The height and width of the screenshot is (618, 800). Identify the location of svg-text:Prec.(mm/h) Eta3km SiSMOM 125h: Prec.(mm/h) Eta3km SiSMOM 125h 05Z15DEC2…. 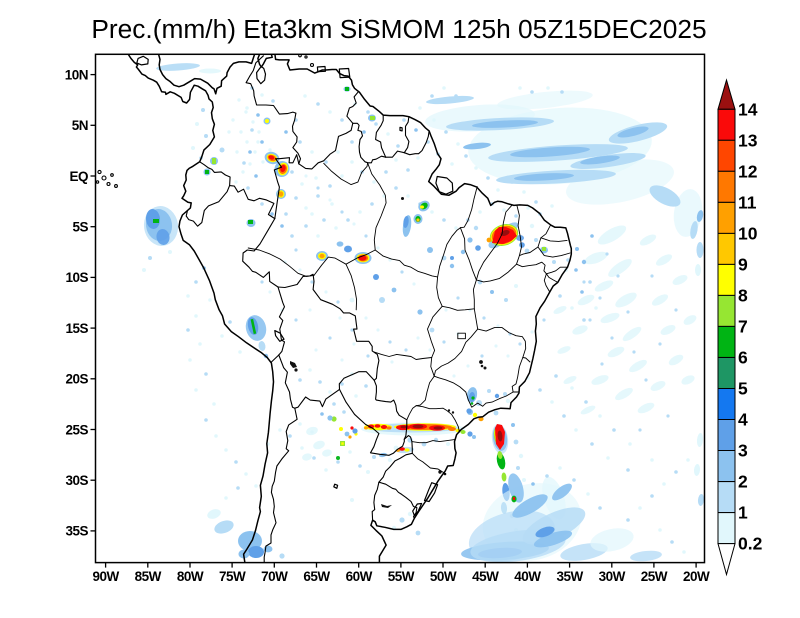
(398, 29).